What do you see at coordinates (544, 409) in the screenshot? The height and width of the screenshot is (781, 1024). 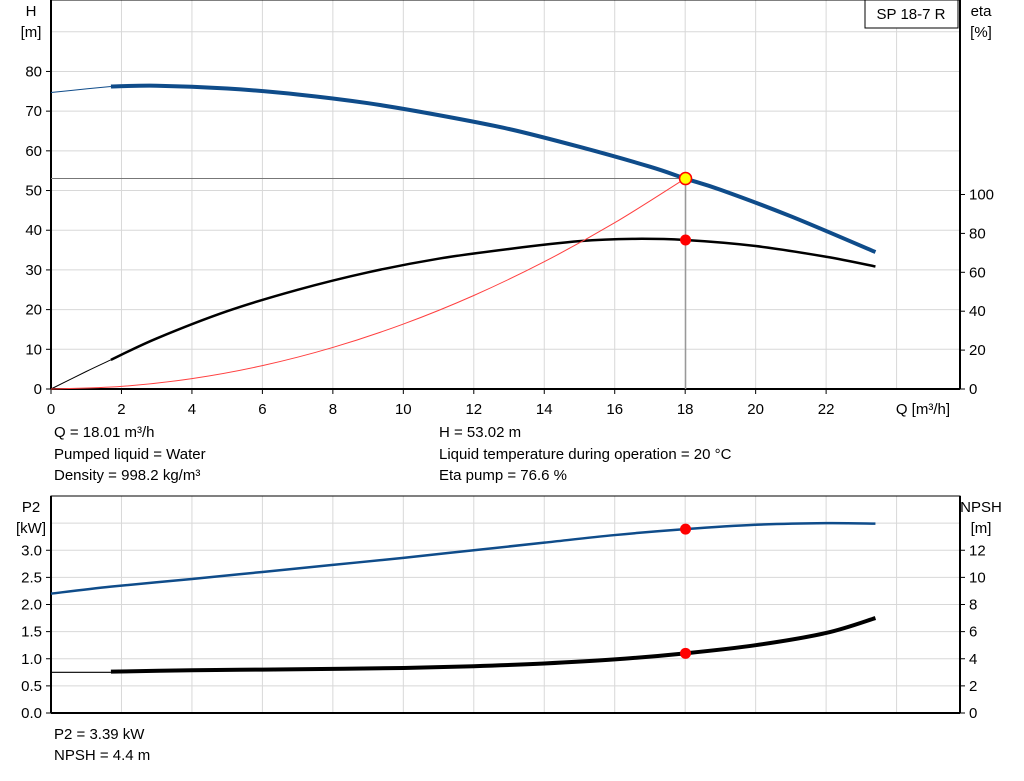 I see `x-tick-label: 14` at bounding box center [544, 409].